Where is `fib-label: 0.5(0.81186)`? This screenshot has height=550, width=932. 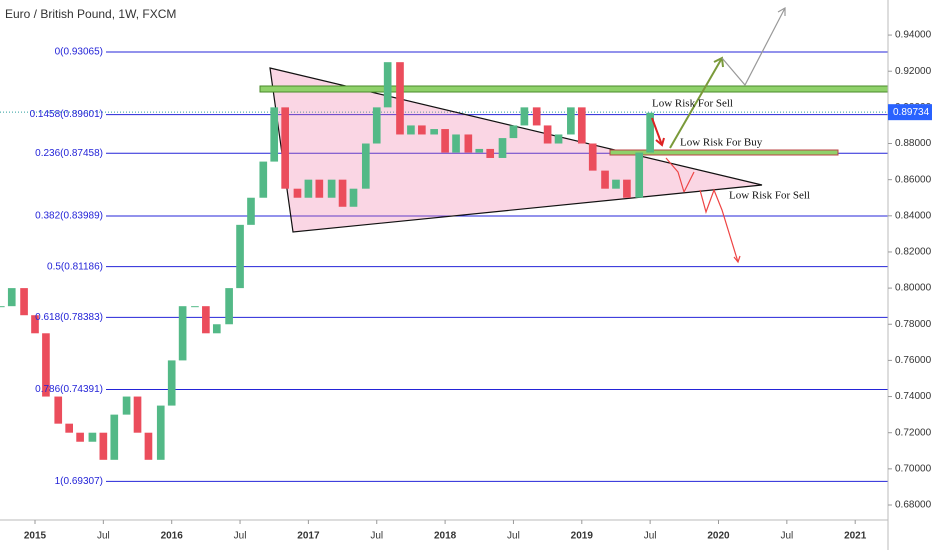
fib-label: 0.5(0.81186) is located at coordinates (75, 266).